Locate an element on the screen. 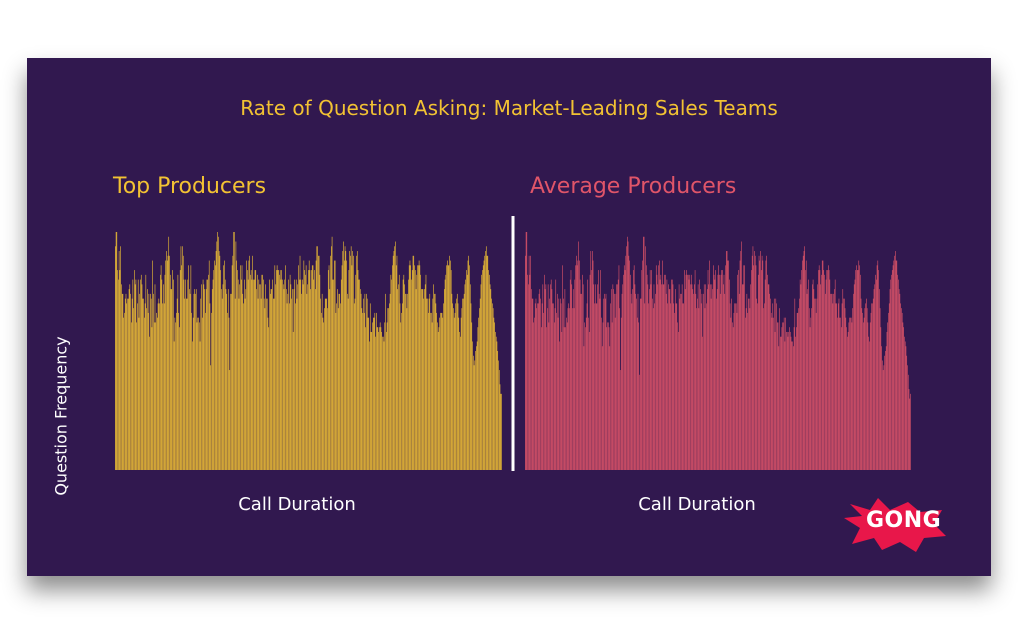  bars-average-producers is located at coordinates (718, 351).